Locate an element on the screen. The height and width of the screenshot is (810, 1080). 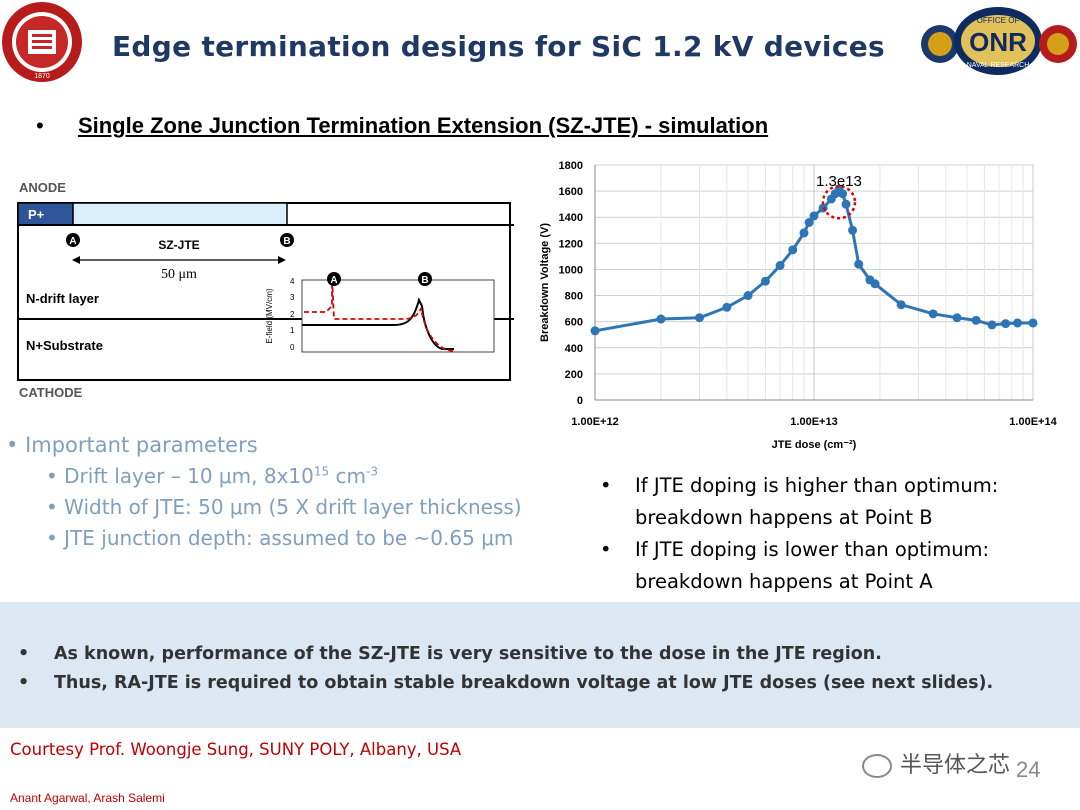
efield-inset-plot: E-field (MV/cm) 4 3 2 1 0 A B is located at coordinates (380, 312).